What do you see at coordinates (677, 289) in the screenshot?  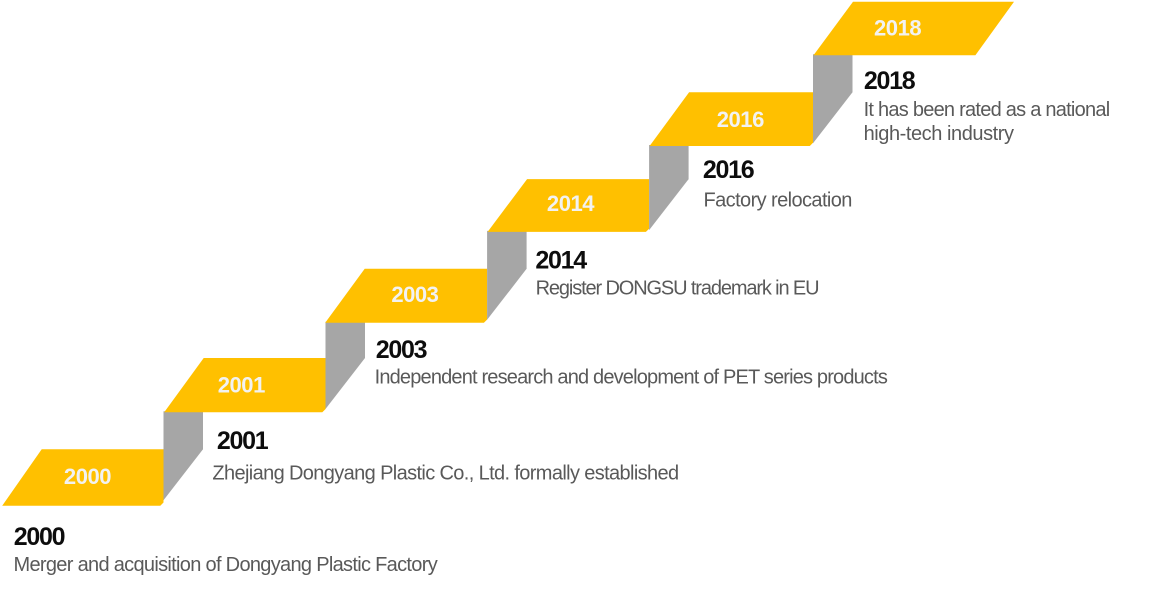 I see `svg-text:Register DONGSU trademark in E: Register DONGSU trademark in EU` at bounding box center [677, 289].